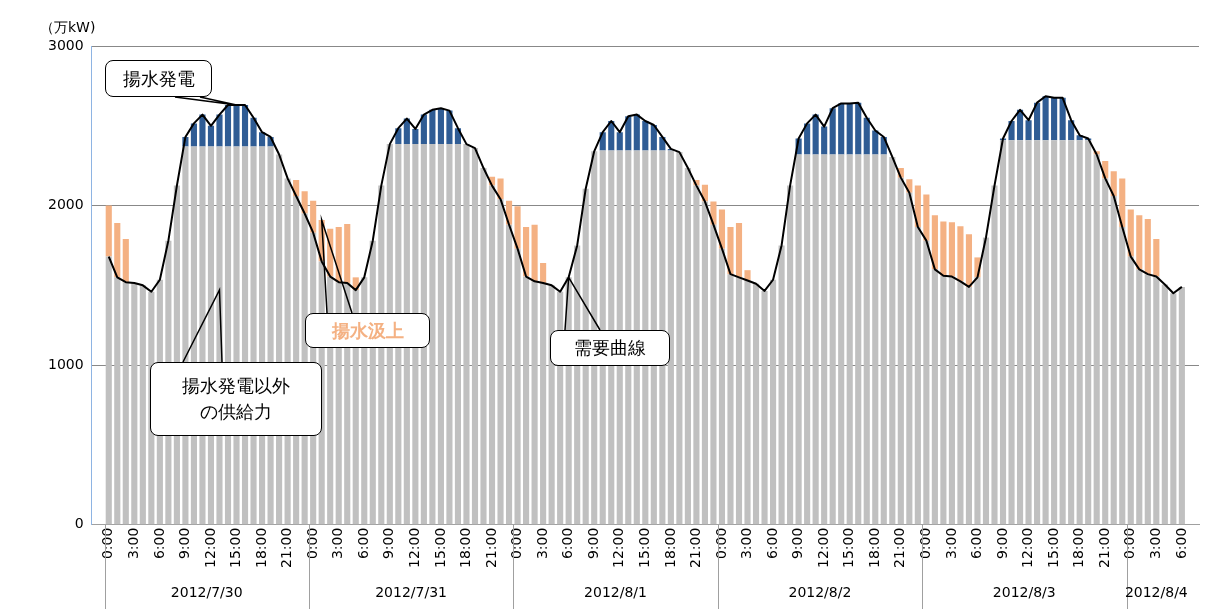 This screenshot has height=609, width=1213. Describe the element at coordinates (820, 591) in the screenshot. I see `text: 2012/8/2` at that location.